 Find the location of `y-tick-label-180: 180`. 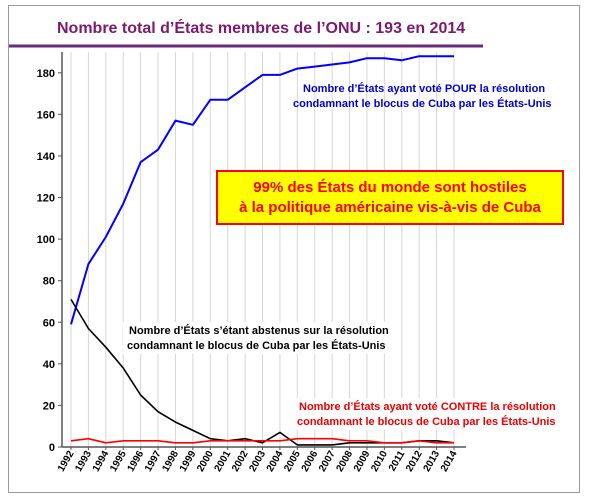

y-tick-label-180: 180 is located at coordinates (46, 74).